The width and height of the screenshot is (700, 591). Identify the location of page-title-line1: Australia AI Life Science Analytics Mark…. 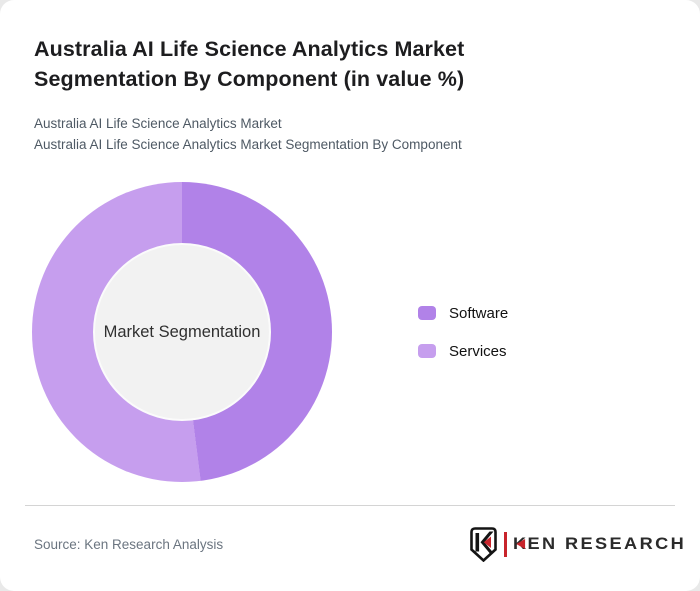
(249, 49).